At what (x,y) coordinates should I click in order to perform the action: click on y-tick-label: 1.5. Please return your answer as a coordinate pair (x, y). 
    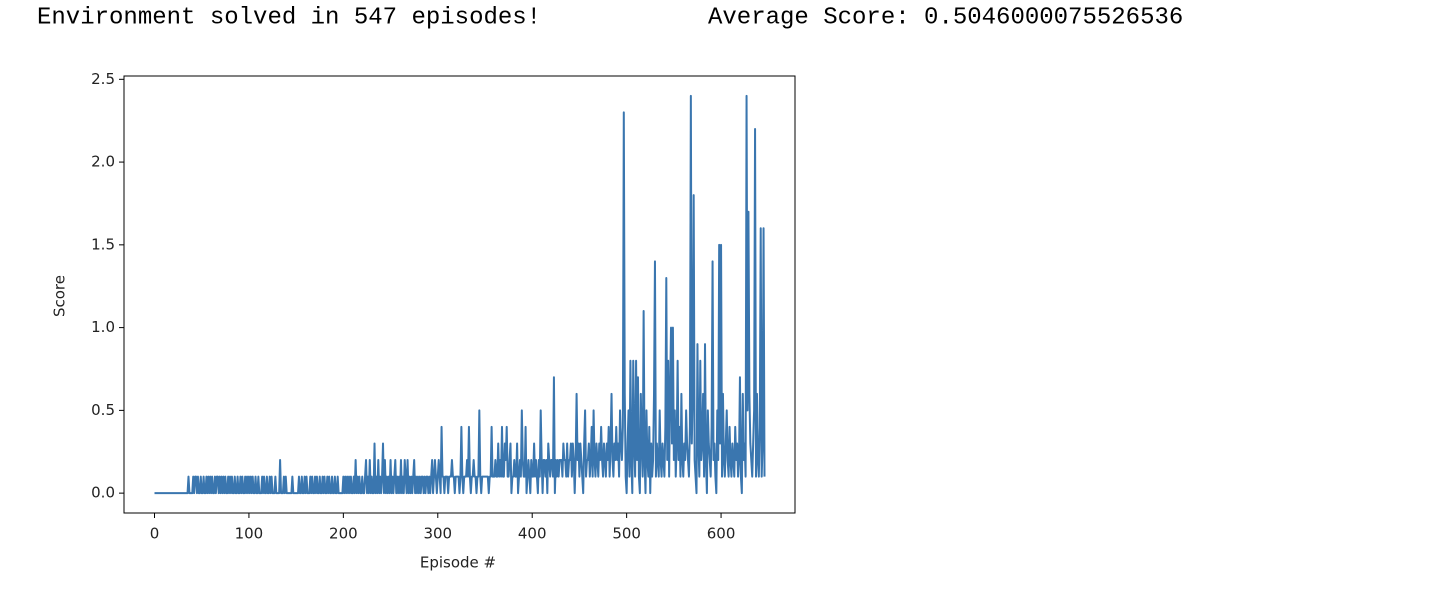
    Looking at the image, I should click on (103, 244).